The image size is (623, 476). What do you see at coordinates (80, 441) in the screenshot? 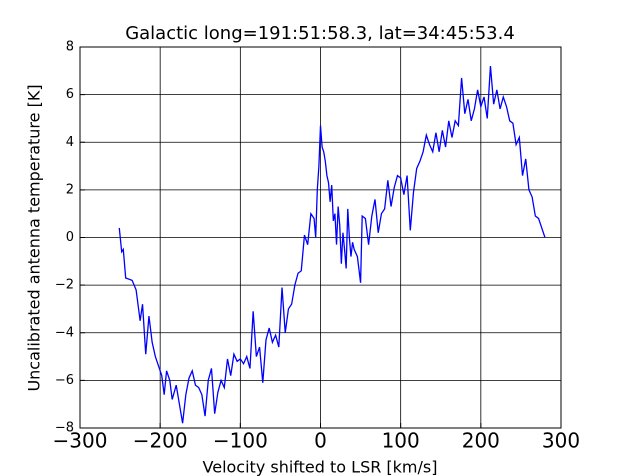
I see `x-tick-label: −300` at bounding box center [80, 441].